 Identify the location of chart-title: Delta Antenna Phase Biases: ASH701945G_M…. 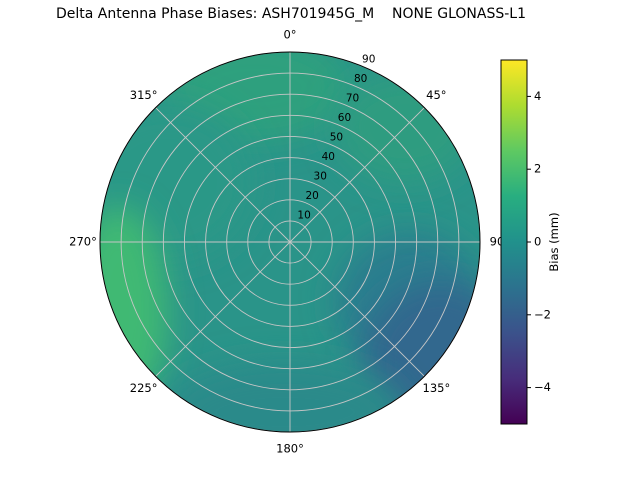
(291, 14).